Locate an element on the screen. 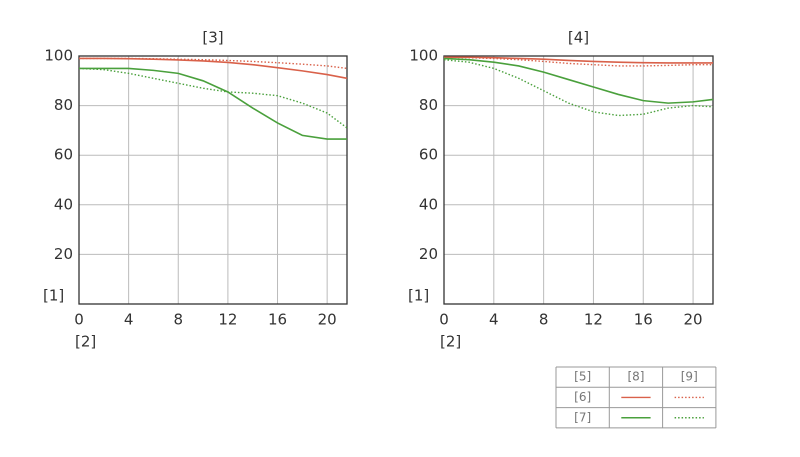 This screenshot has height=457, width=800. legend-label: [8] is located at coordinates (635, 377).